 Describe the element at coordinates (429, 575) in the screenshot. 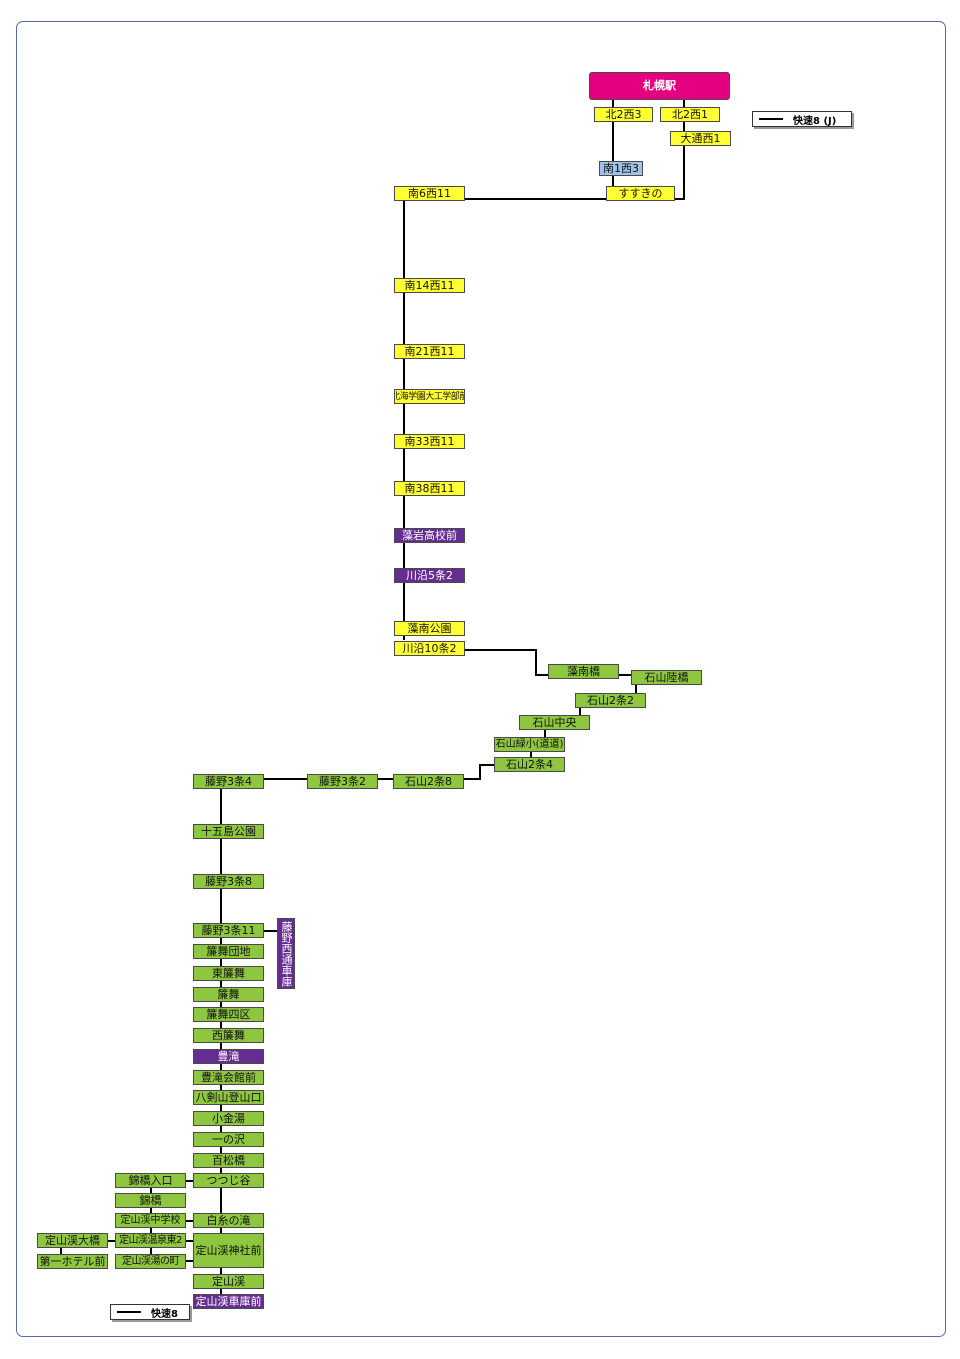

I see `station-kawazoe5jo2: 川沿5条2` at that location.